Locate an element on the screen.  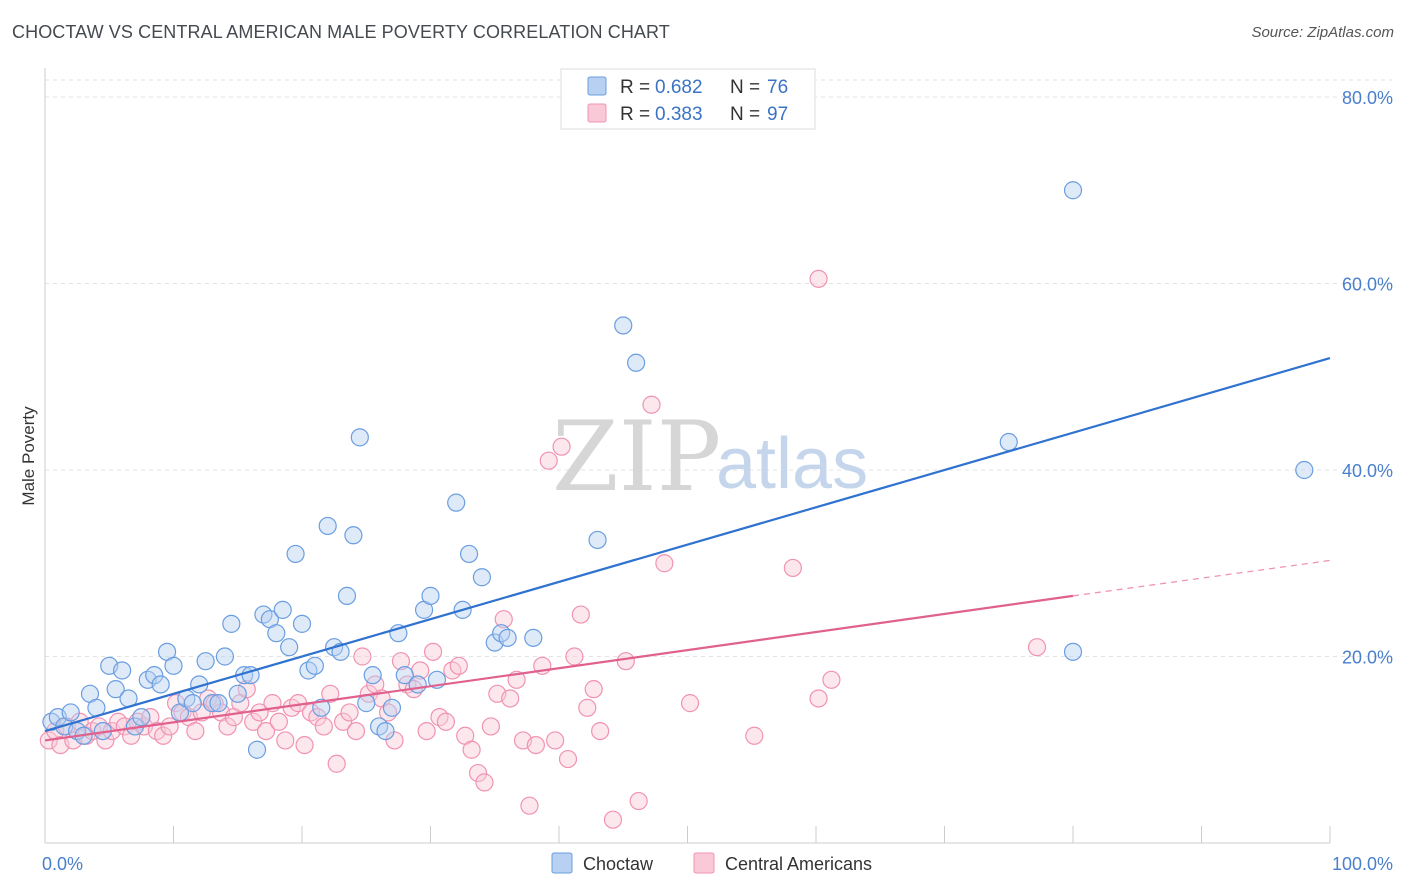
legend-r-label-1: R = is located at coordinates (635, 87).